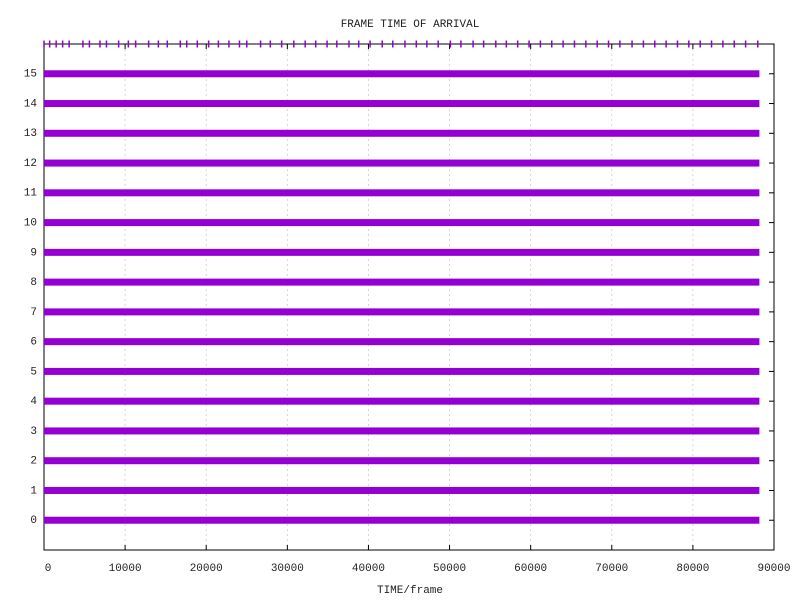  What do you see at coordinates (30, 223) in the screenshot?
I see `y-tick-label: 10` at bounding box center [30, 223].